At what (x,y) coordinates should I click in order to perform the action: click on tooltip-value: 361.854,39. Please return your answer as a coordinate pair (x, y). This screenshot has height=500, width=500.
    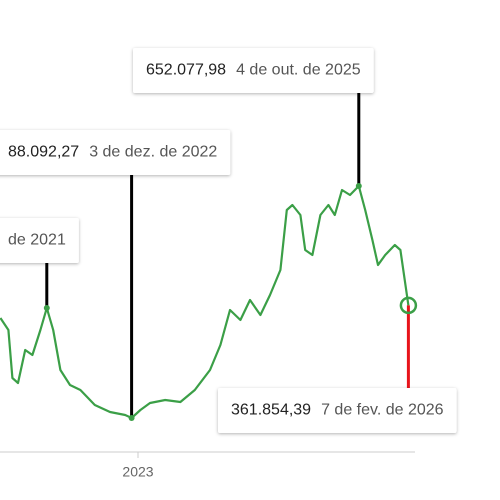
    Looking at the image, I should click on (271, 410).